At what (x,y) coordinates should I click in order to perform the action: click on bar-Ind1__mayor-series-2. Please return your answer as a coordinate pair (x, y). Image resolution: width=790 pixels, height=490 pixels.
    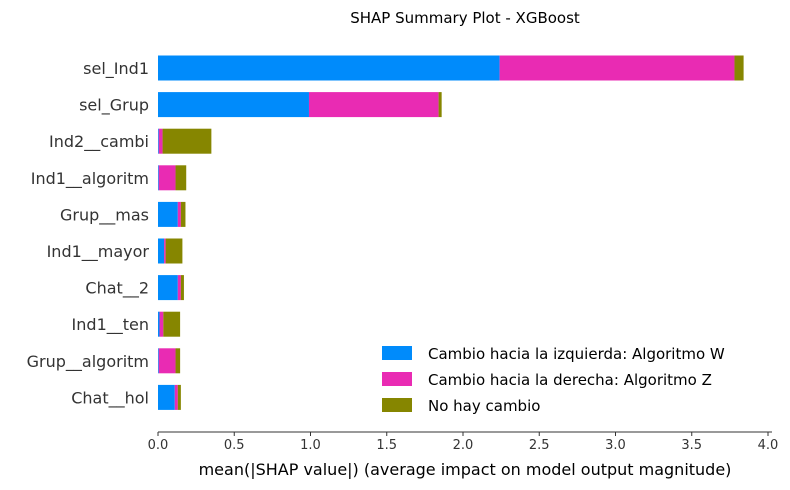
    Looking at the image, I should click on (174, 251).